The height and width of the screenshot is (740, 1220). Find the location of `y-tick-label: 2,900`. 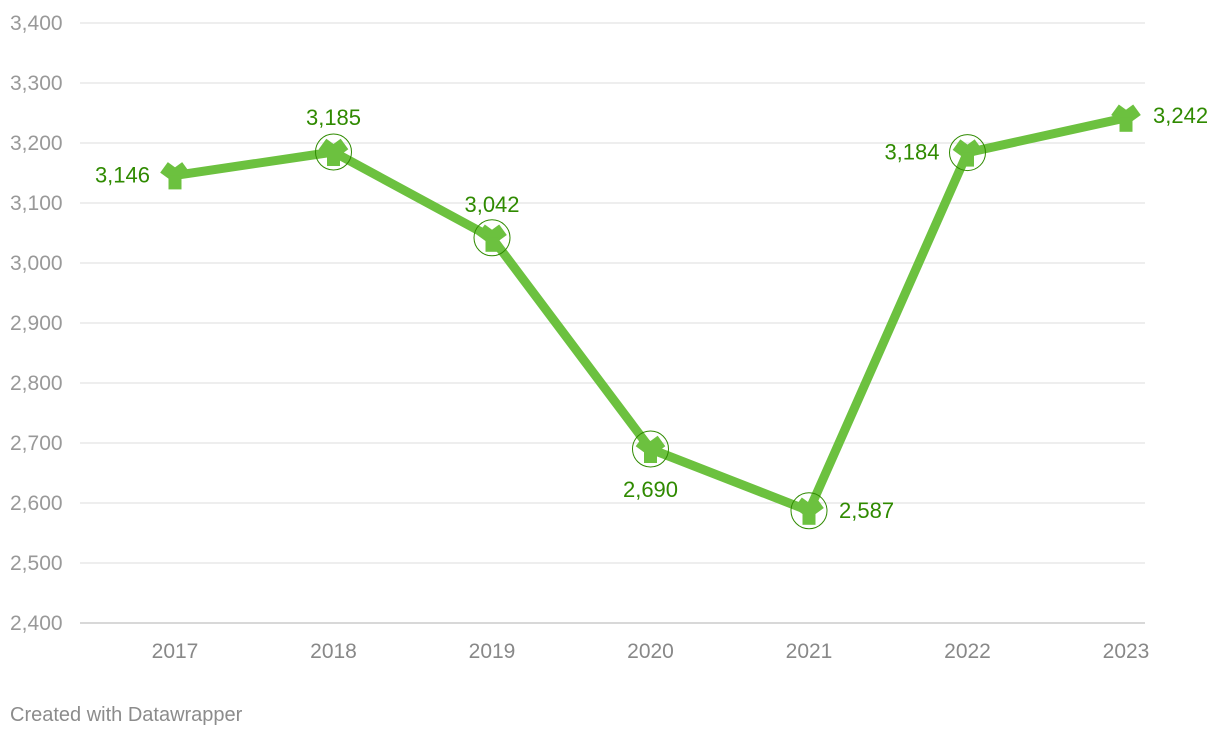

y-tick-label: 2,900 is located at coordinates (36, 323).